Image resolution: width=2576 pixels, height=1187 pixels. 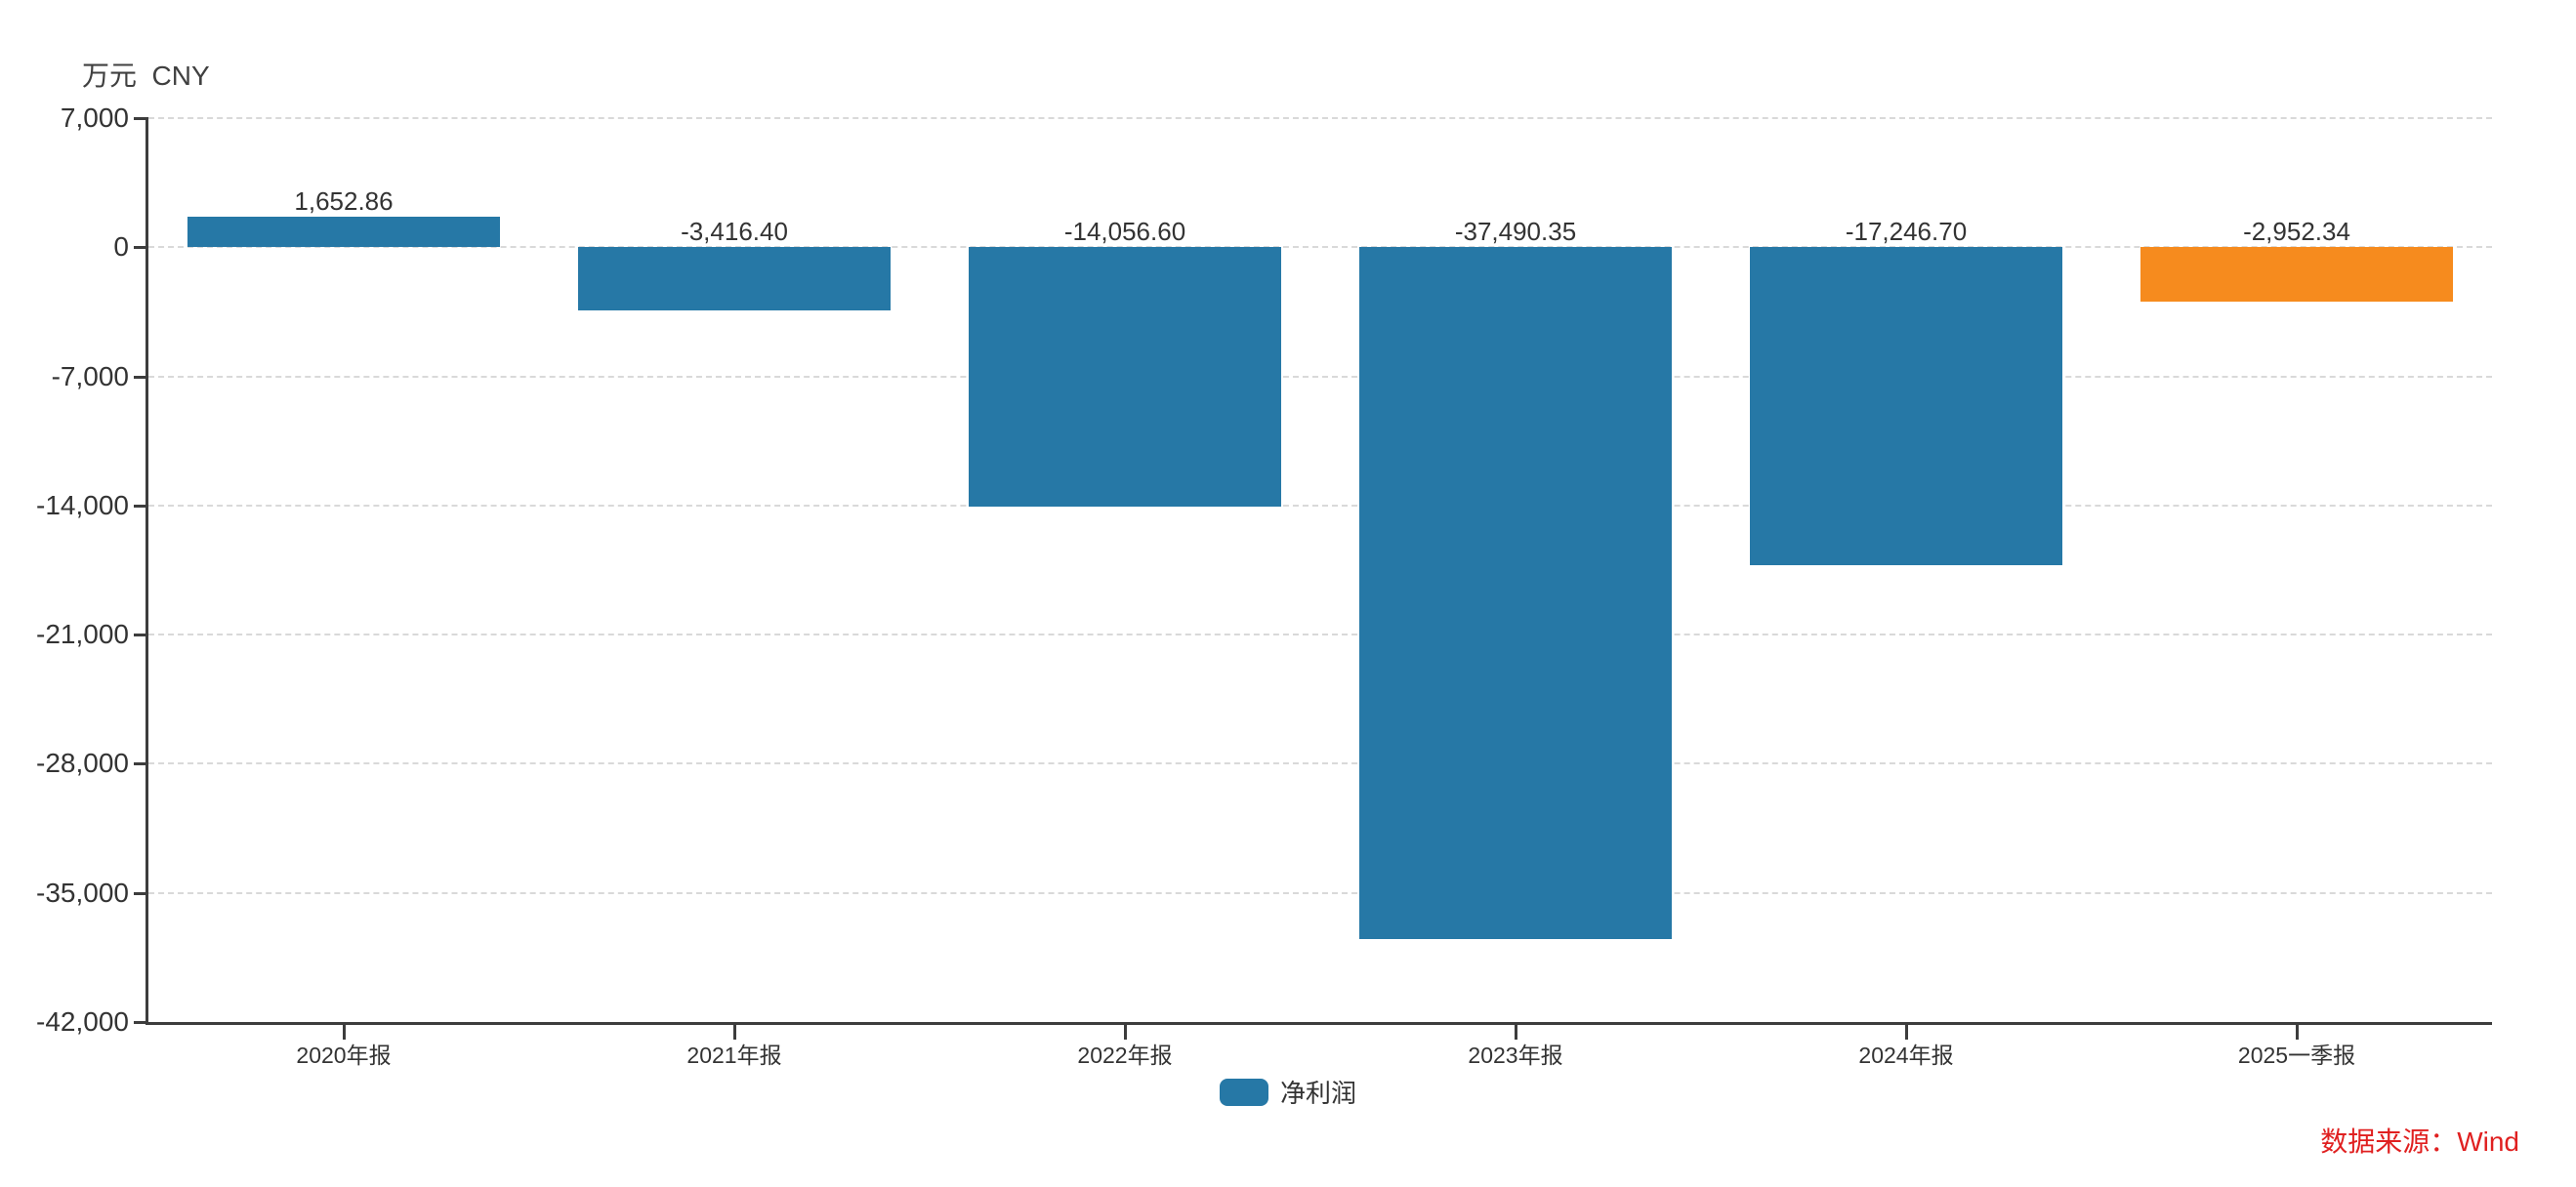 I want to click on y-axis-tick-label: -14,000, so click(x=83, y=504).